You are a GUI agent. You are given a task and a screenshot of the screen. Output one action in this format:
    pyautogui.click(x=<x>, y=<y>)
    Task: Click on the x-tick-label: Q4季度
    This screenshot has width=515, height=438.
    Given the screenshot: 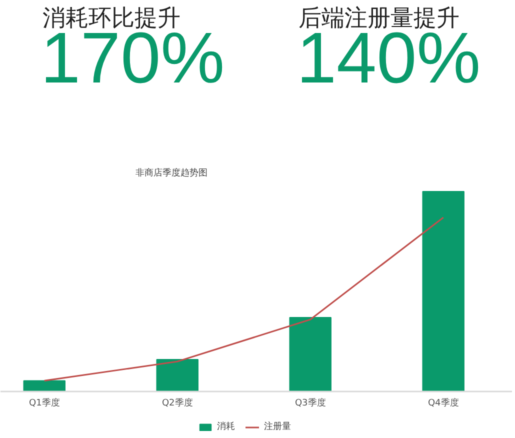 What is the action you would take?
    pyautogui.click(x=443, y=403)
    